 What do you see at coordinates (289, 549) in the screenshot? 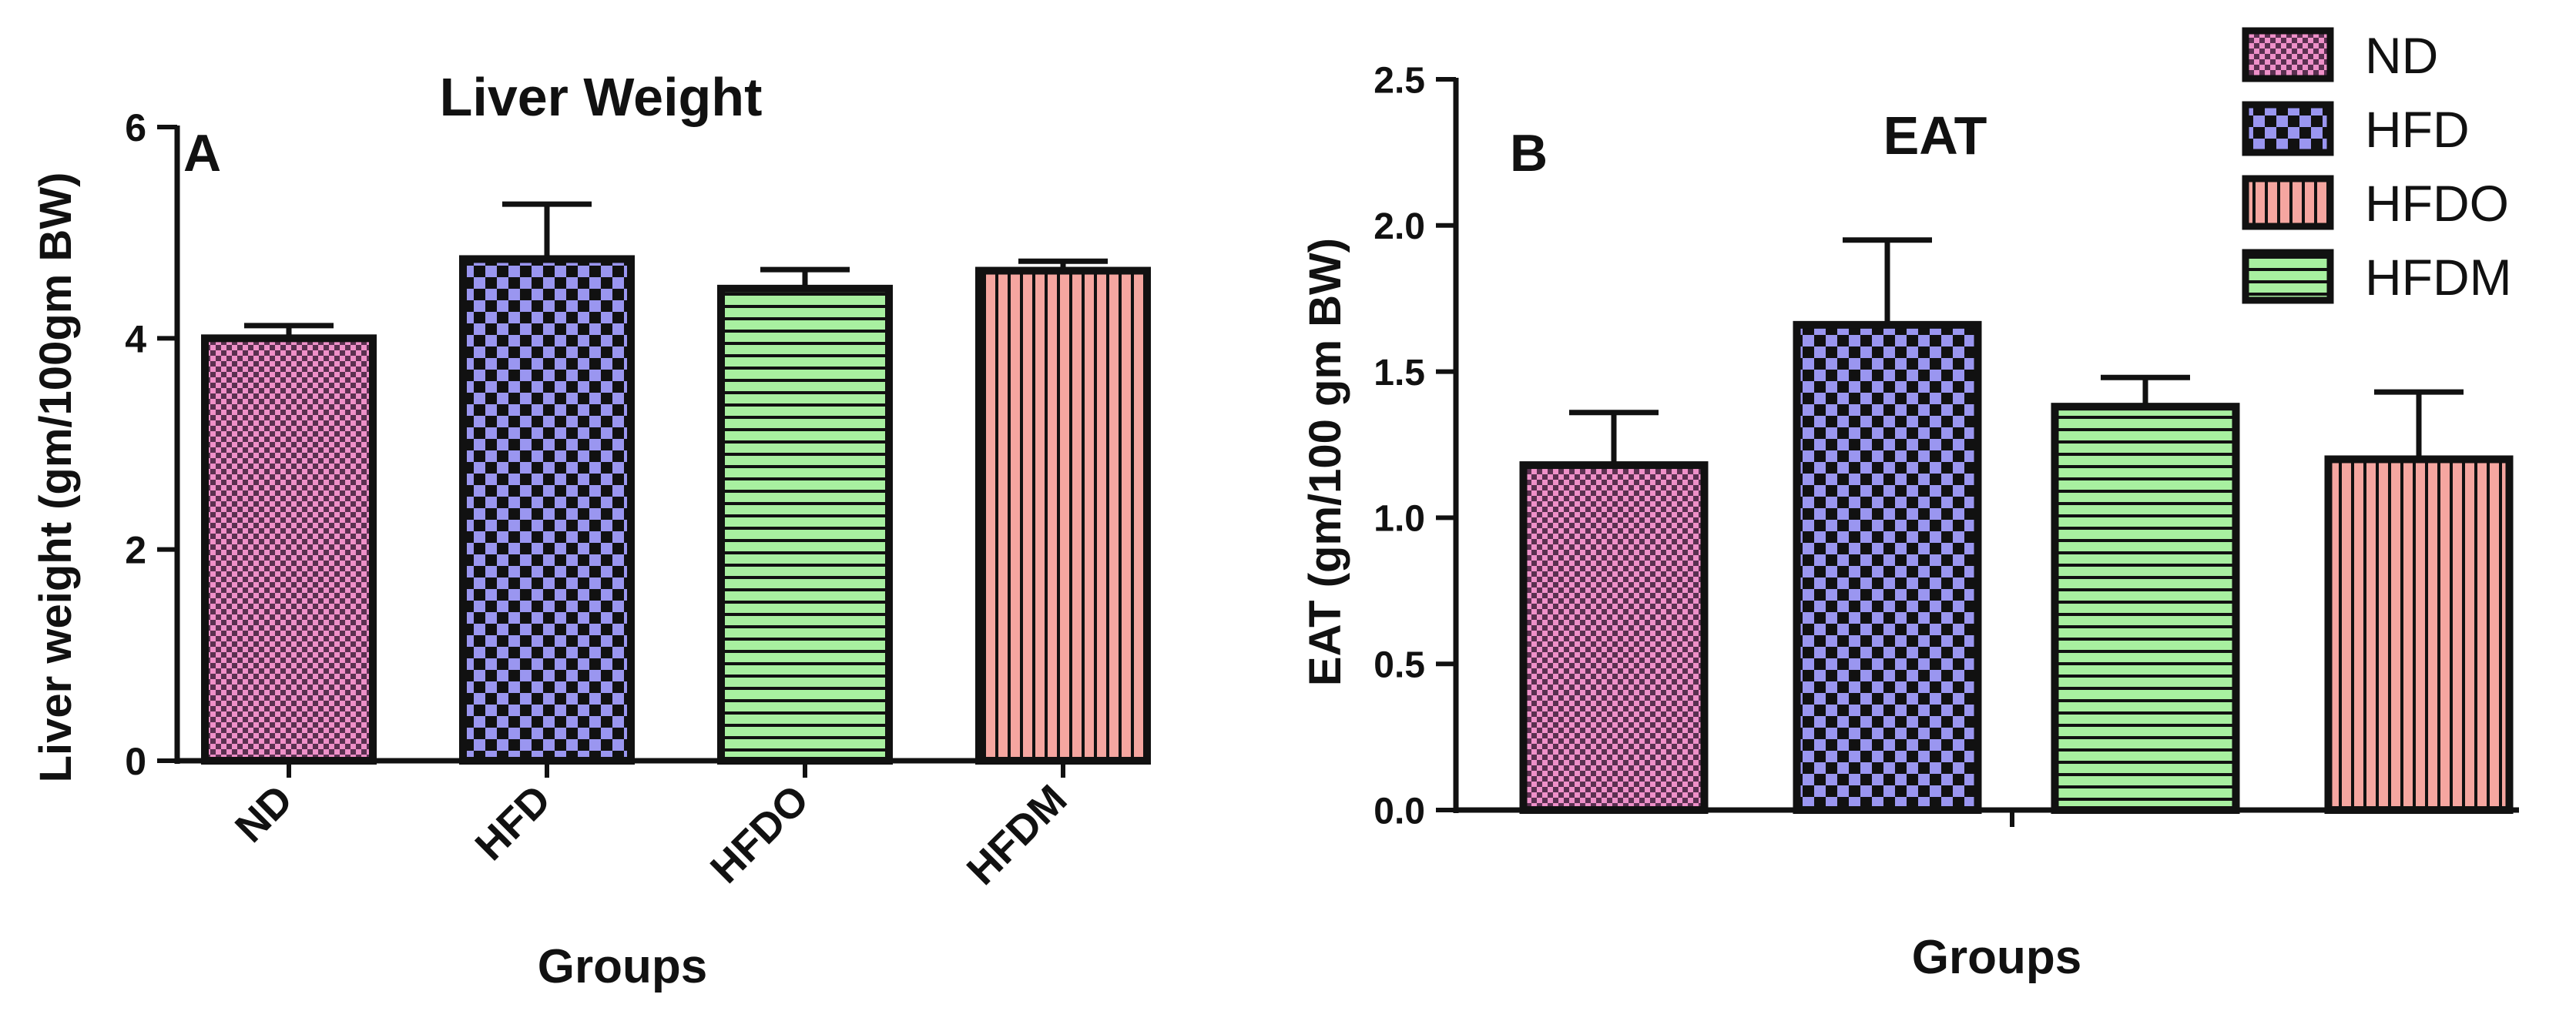
I see `panel-a-bar-nd` at bounding box center [289, 549].